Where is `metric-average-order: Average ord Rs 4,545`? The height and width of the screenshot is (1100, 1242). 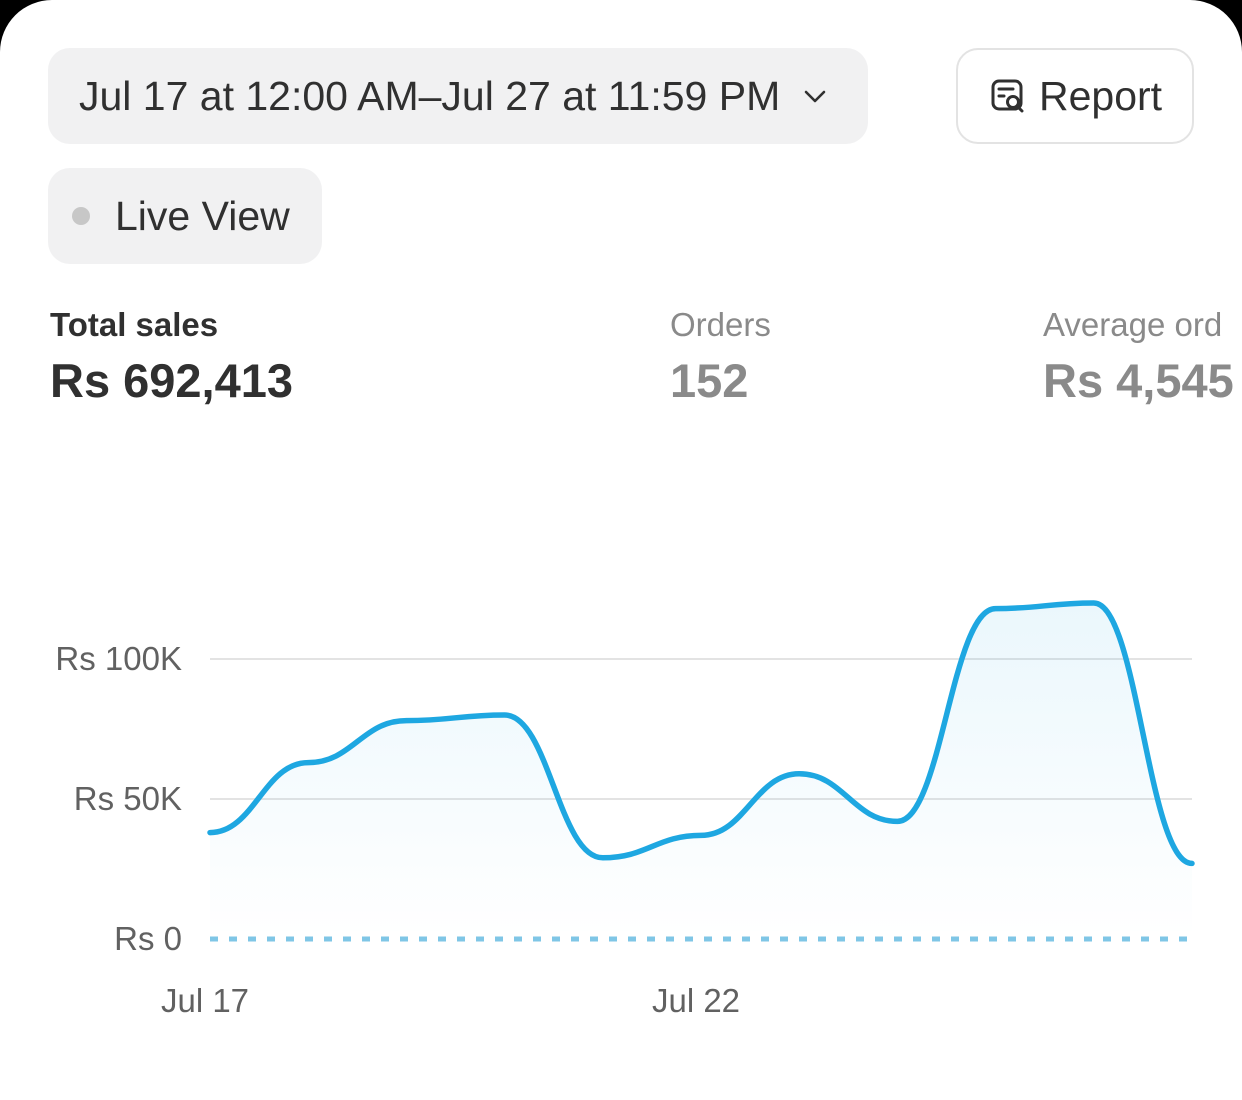
metric-average-order: Average ord Rs 4,545 is located at coordinates (1138, 357).